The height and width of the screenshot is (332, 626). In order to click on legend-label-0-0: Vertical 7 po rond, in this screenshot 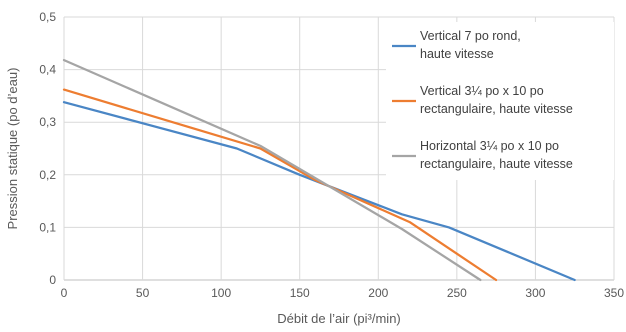, I will do `click(470, 36)`.